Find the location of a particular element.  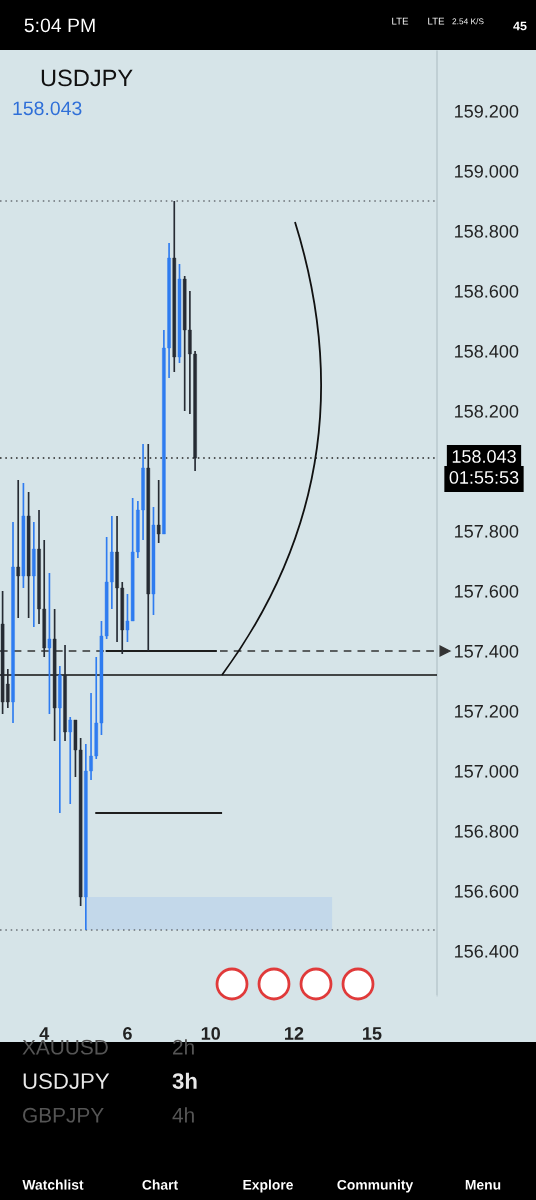

y-tick-label: 158.600 is located at coordinates (487, 291).